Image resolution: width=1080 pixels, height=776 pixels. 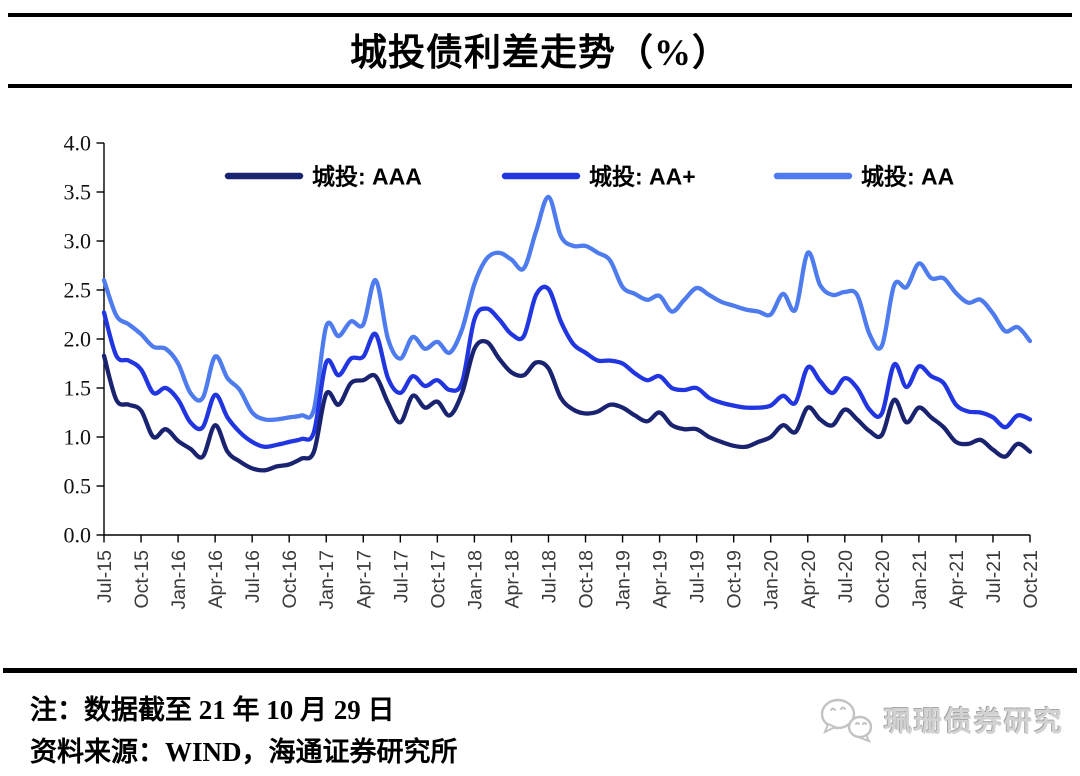 What do you see at coordinates (735, 579) in the screenshot?
I see `x-tick-label: Oct-19` at bounding box center [735, 579].